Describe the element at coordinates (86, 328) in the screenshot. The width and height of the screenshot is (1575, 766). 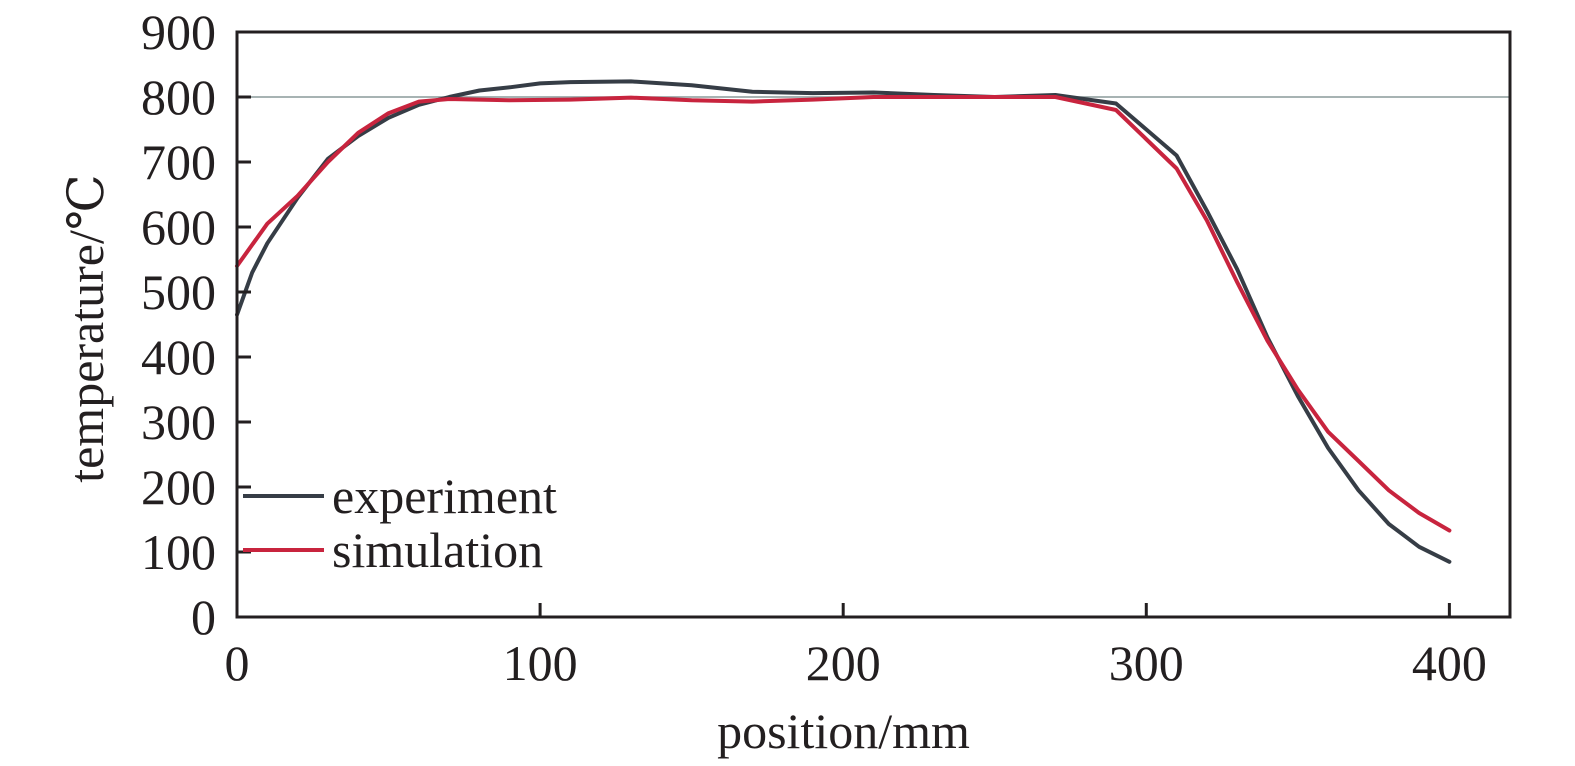
I see `y-axis-title: temperature/℃` at that location.